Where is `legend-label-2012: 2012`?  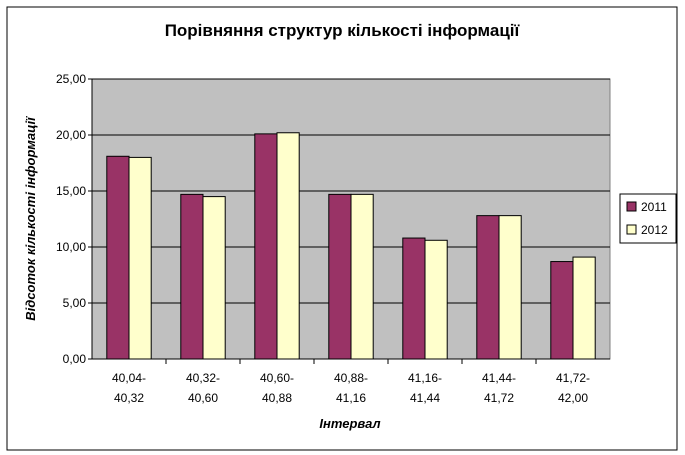 legend-label-2012: 2012 is located at coordinates (654, 230).